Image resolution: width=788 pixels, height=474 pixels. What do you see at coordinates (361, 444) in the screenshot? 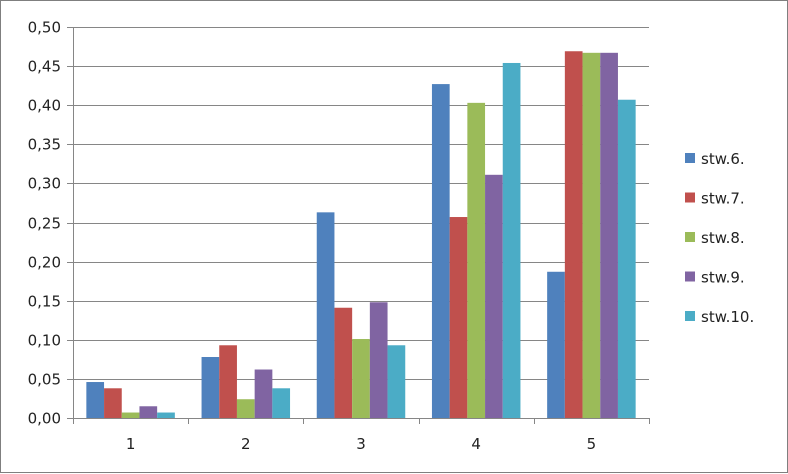
I see `x-tick-label: 3` at bounding box center [361, 444].